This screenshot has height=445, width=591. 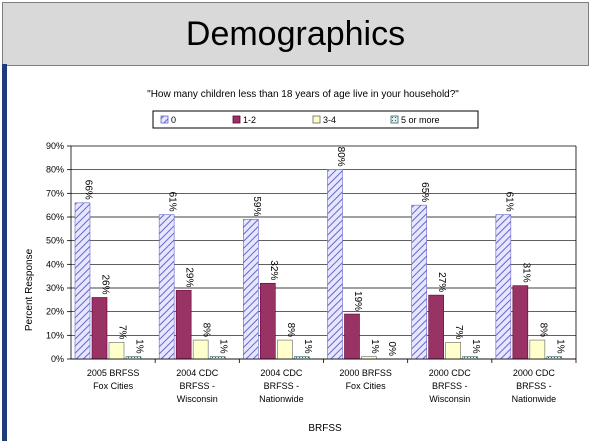 What do you see at coordinates (357, 301) in the screenshot?
I see `data-label: 19%` at bounding box center [357, 301].